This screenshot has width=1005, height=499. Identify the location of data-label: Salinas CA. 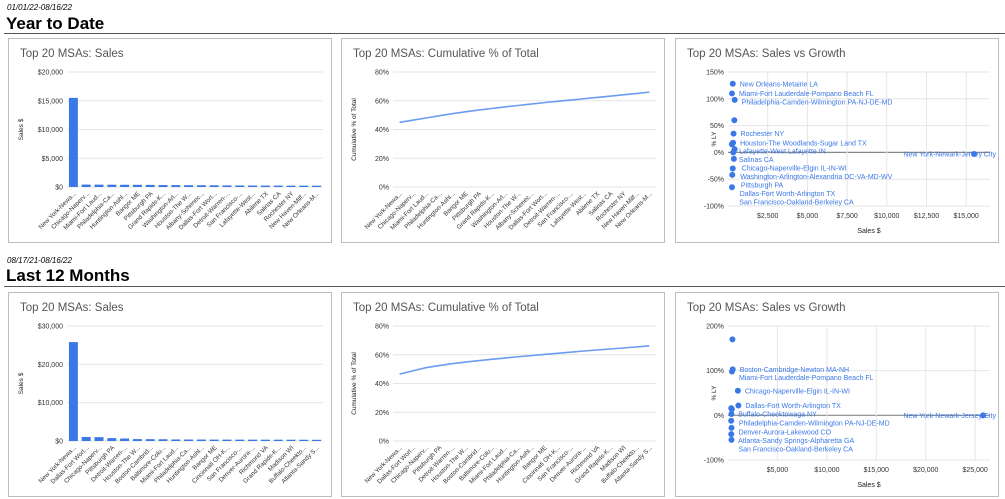
(756, 160).